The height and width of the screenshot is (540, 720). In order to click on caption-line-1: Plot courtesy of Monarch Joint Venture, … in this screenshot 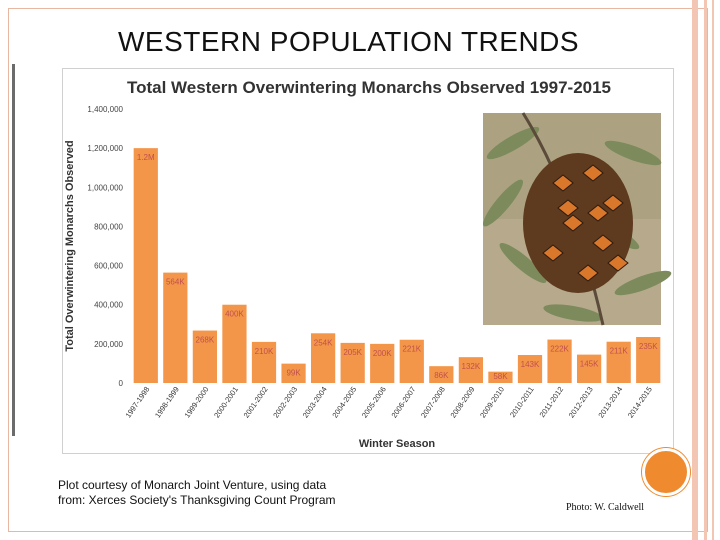, I will do `click(192, 485)`.